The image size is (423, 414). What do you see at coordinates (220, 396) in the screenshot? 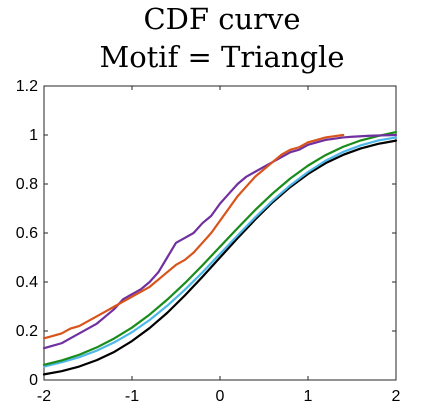
I see `x-tick-label: 0` at bounding box center [220, 396].